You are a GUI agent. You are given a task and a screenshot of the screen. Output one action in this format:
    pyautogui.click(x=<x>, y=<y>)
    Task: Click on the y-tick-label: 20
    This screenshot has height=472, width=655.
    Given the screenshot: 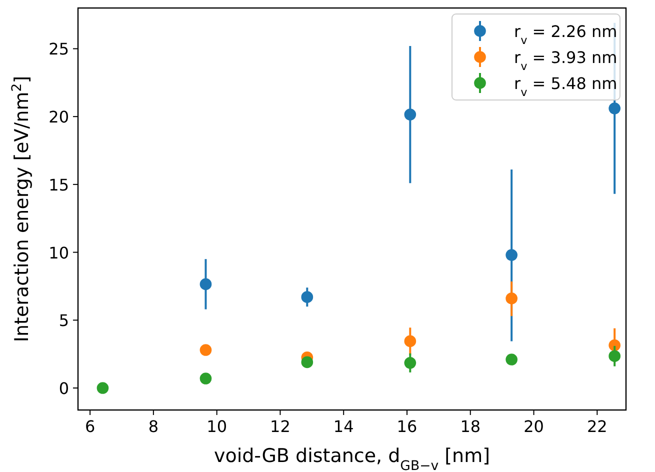 What is the action you would take?
    pyautogui.click(x=58, y=117)
    